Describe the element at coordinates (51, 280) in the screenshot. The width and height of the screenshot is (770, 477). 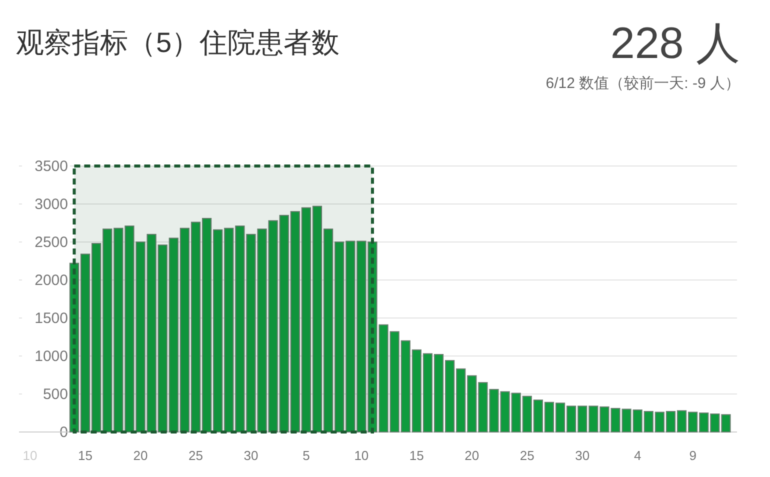
I see `y-tick-label: 2000` at that location.